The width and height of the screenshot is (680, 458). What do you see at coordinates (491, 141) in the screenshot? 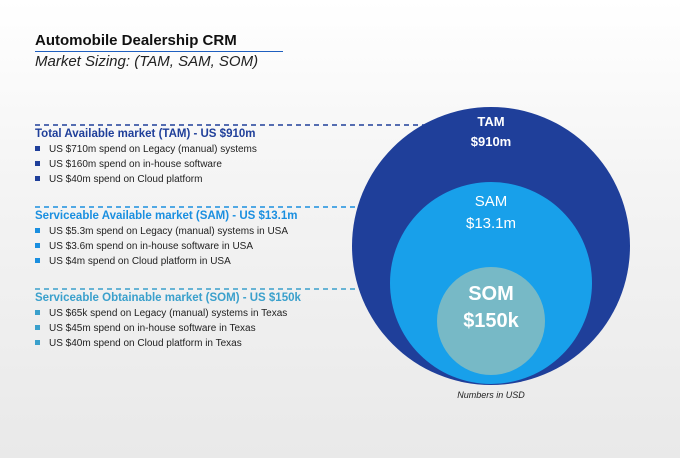
I see `tam-value: $910m` at bounding box center [491, 141].